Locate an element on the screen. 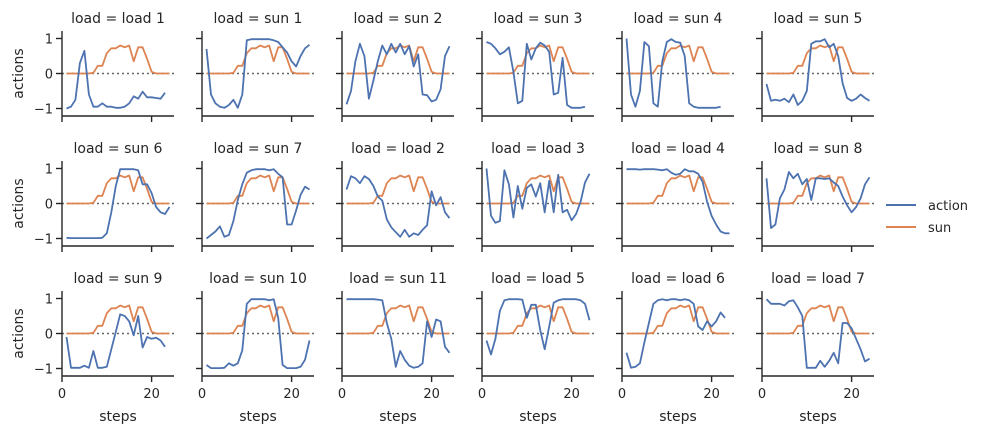 The image size is (982, 438). panel-title: load = sun 3 is located at coordinates (538, 19).